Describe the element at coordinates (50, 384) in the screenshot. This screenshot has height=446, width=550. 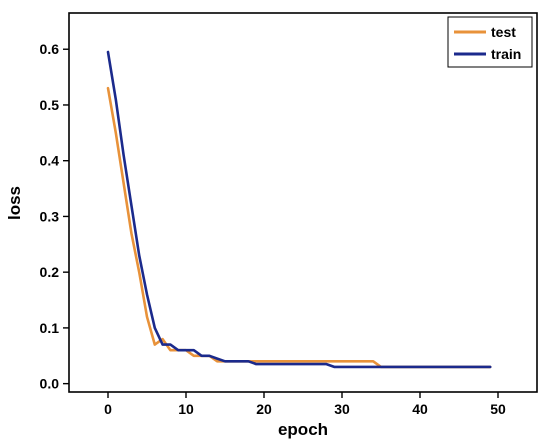
I see `y-tick-label: 0.0` at that location.